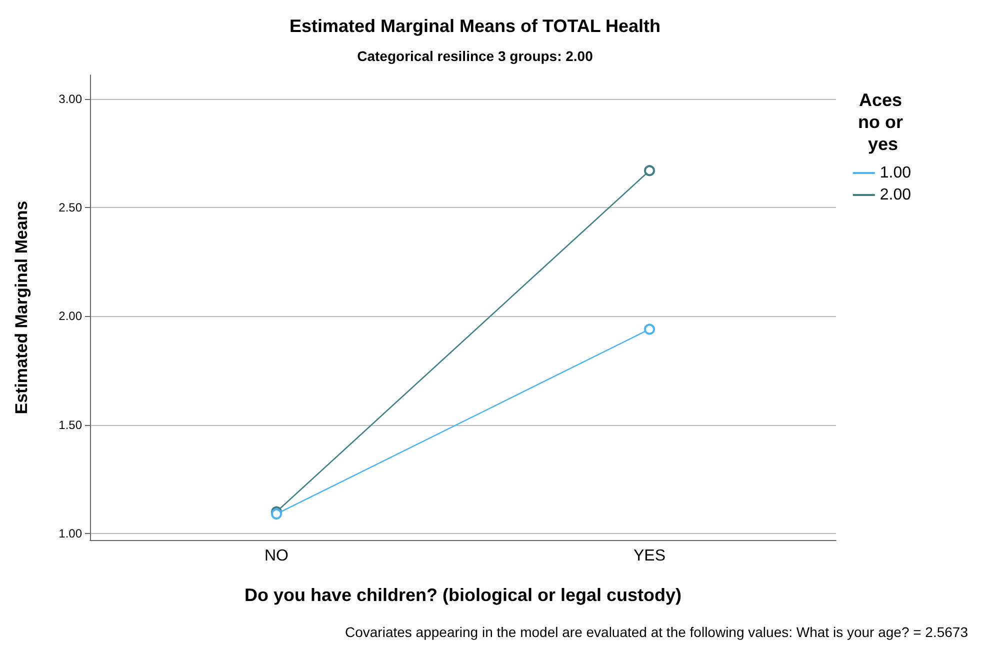 The height and width of the screenshot is (652, 981). I want to click on text: Covariates appearing in the model are evaluated at the following values: What is your age? = 2.5673, so click(656, 632).